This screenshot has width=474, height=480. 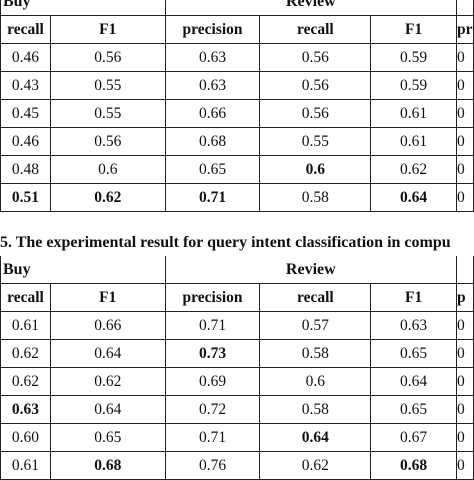 What do you see at coordinates (413, 437) in the screenshot?
I see `table-cell: 0.67` at bounding box center [413, 437].